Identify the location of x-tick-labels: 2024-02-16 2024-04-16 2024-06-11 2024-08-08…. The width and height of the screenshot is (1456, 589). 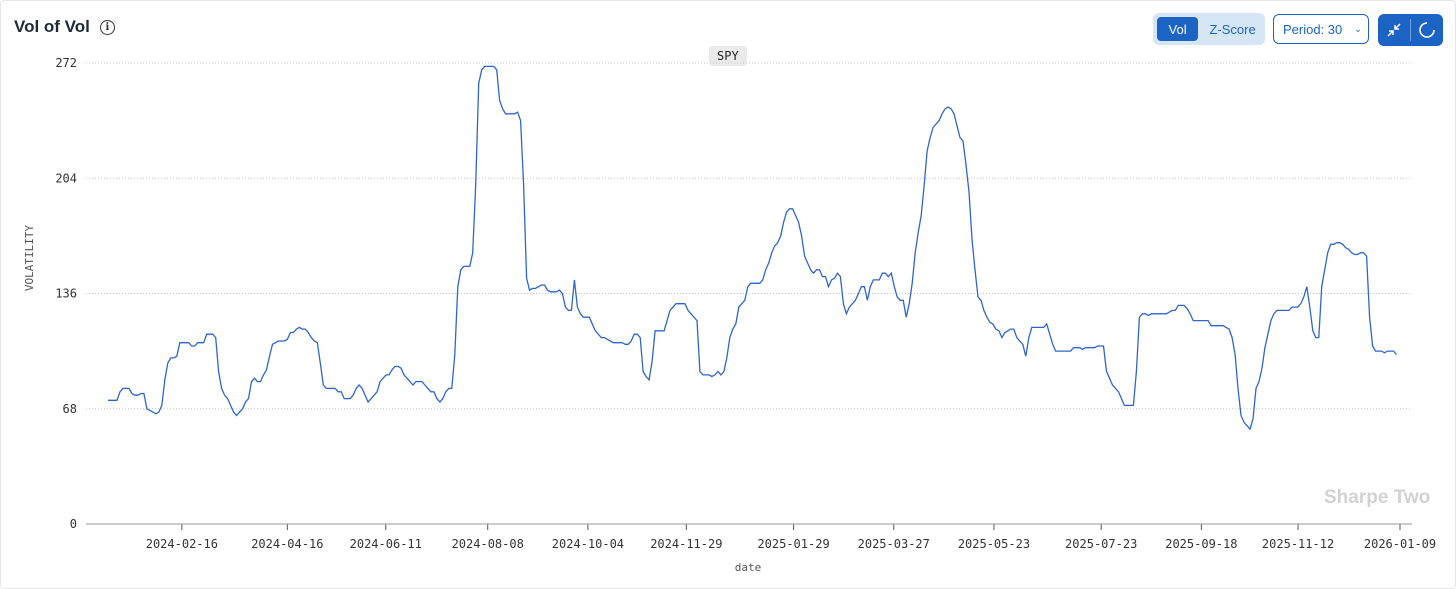
(791, 537).